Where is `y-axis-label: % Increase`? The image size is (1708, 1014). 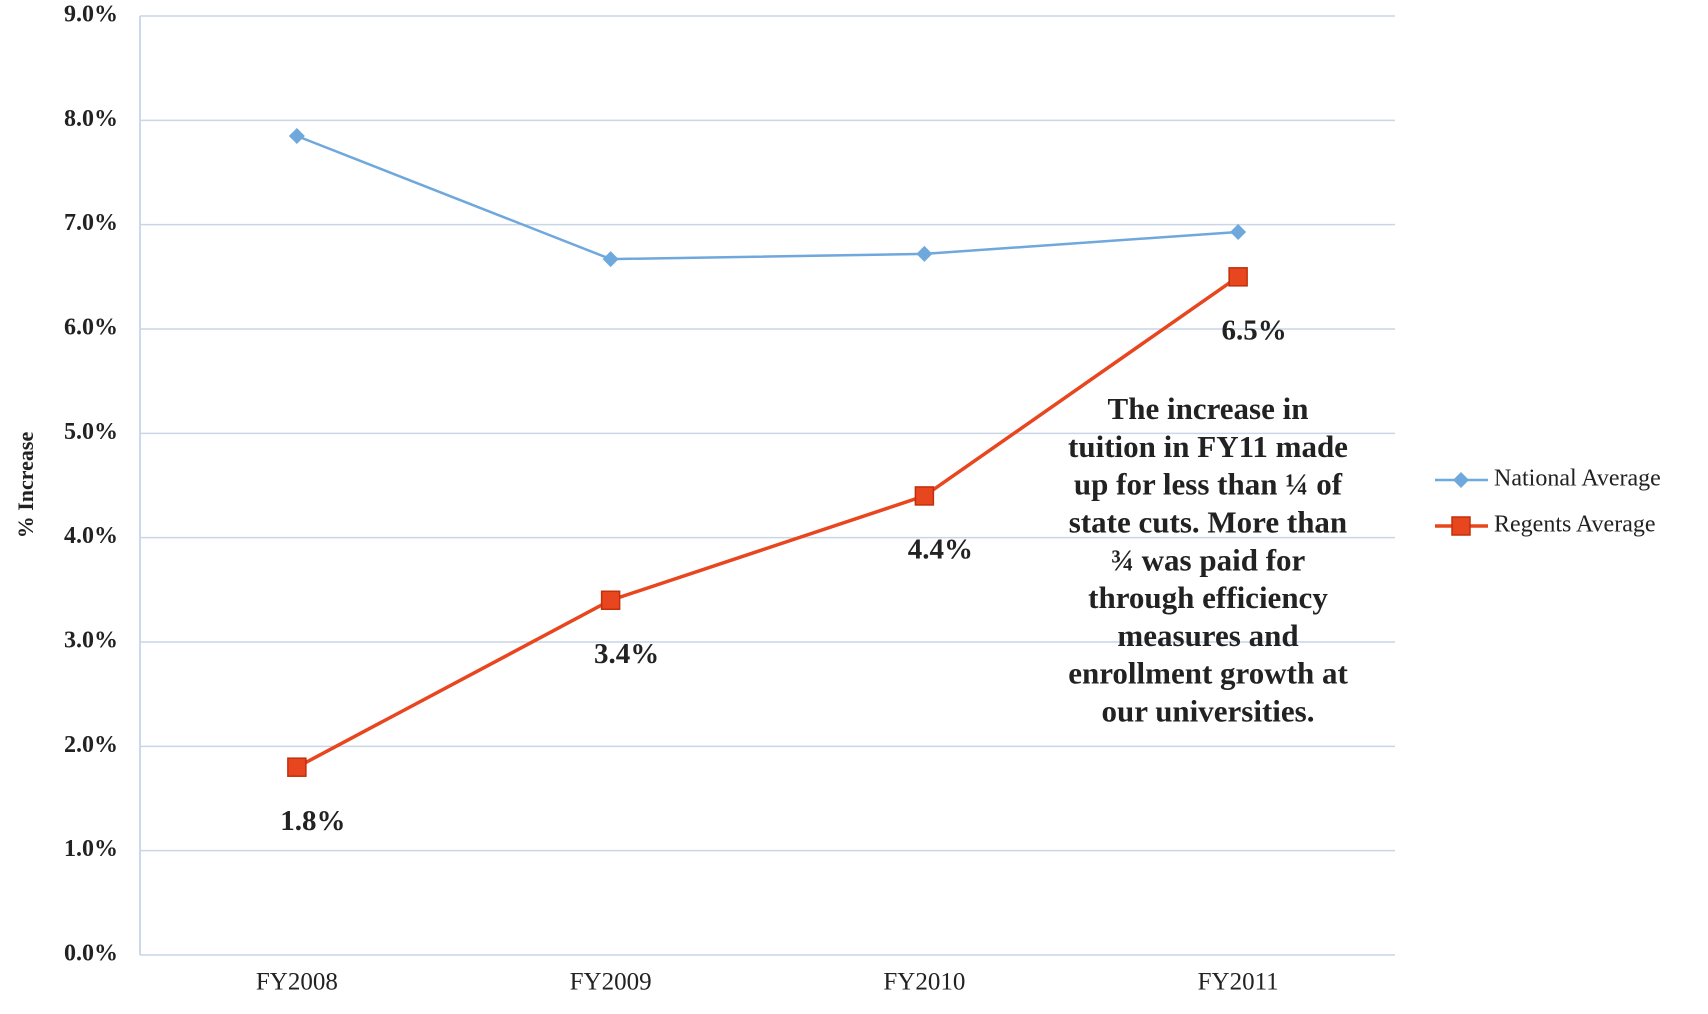
y-axis-label: % Increase is located at coordinates (25, 485).